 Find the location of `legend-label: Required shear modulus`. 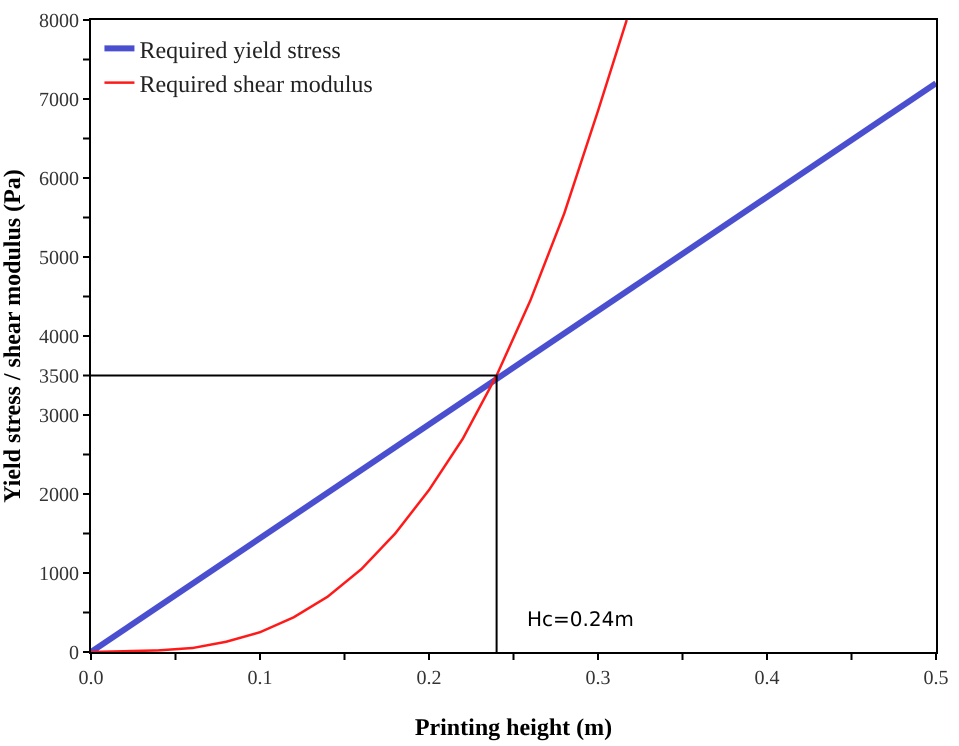

legend-label: Required shear modulus is located at coordinates (256, 85).